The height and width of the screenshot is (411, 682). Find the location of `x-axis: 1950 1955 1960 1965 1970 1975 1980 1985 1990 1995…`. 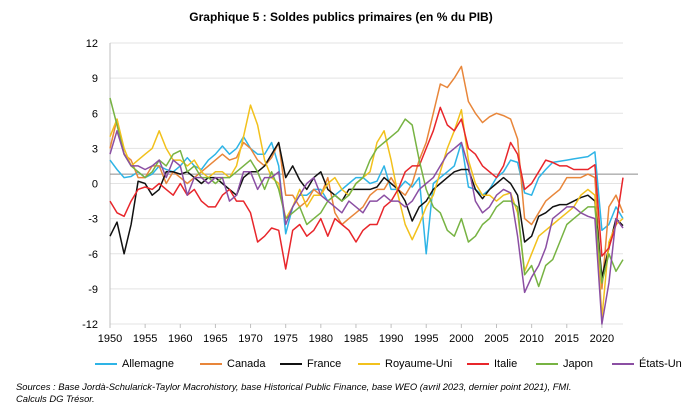

x-axis: 1950 1955 1960 1965 1970 1975 1980 1985 1990 1995… is located at coordinates (356, 334).